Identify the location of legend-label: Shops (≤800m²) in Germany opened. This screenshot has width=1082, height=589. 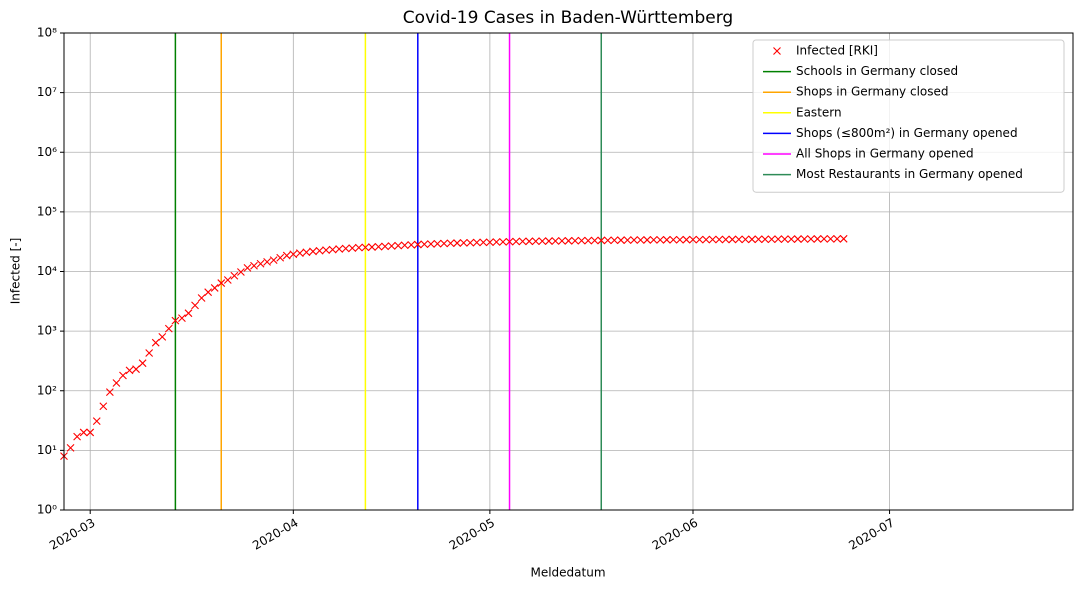
(907, 133).